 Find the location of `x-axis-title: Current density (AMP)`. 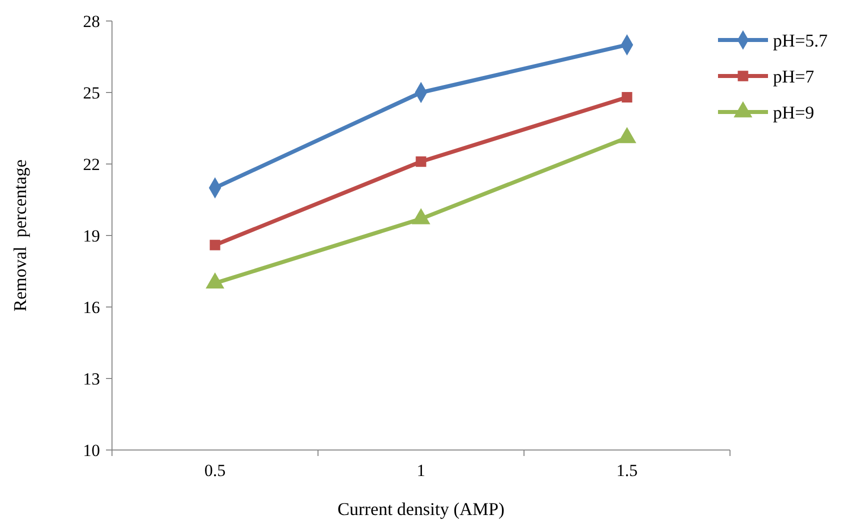

x-axis-title: Current density (AMP) is located at coordinates (421, 509).